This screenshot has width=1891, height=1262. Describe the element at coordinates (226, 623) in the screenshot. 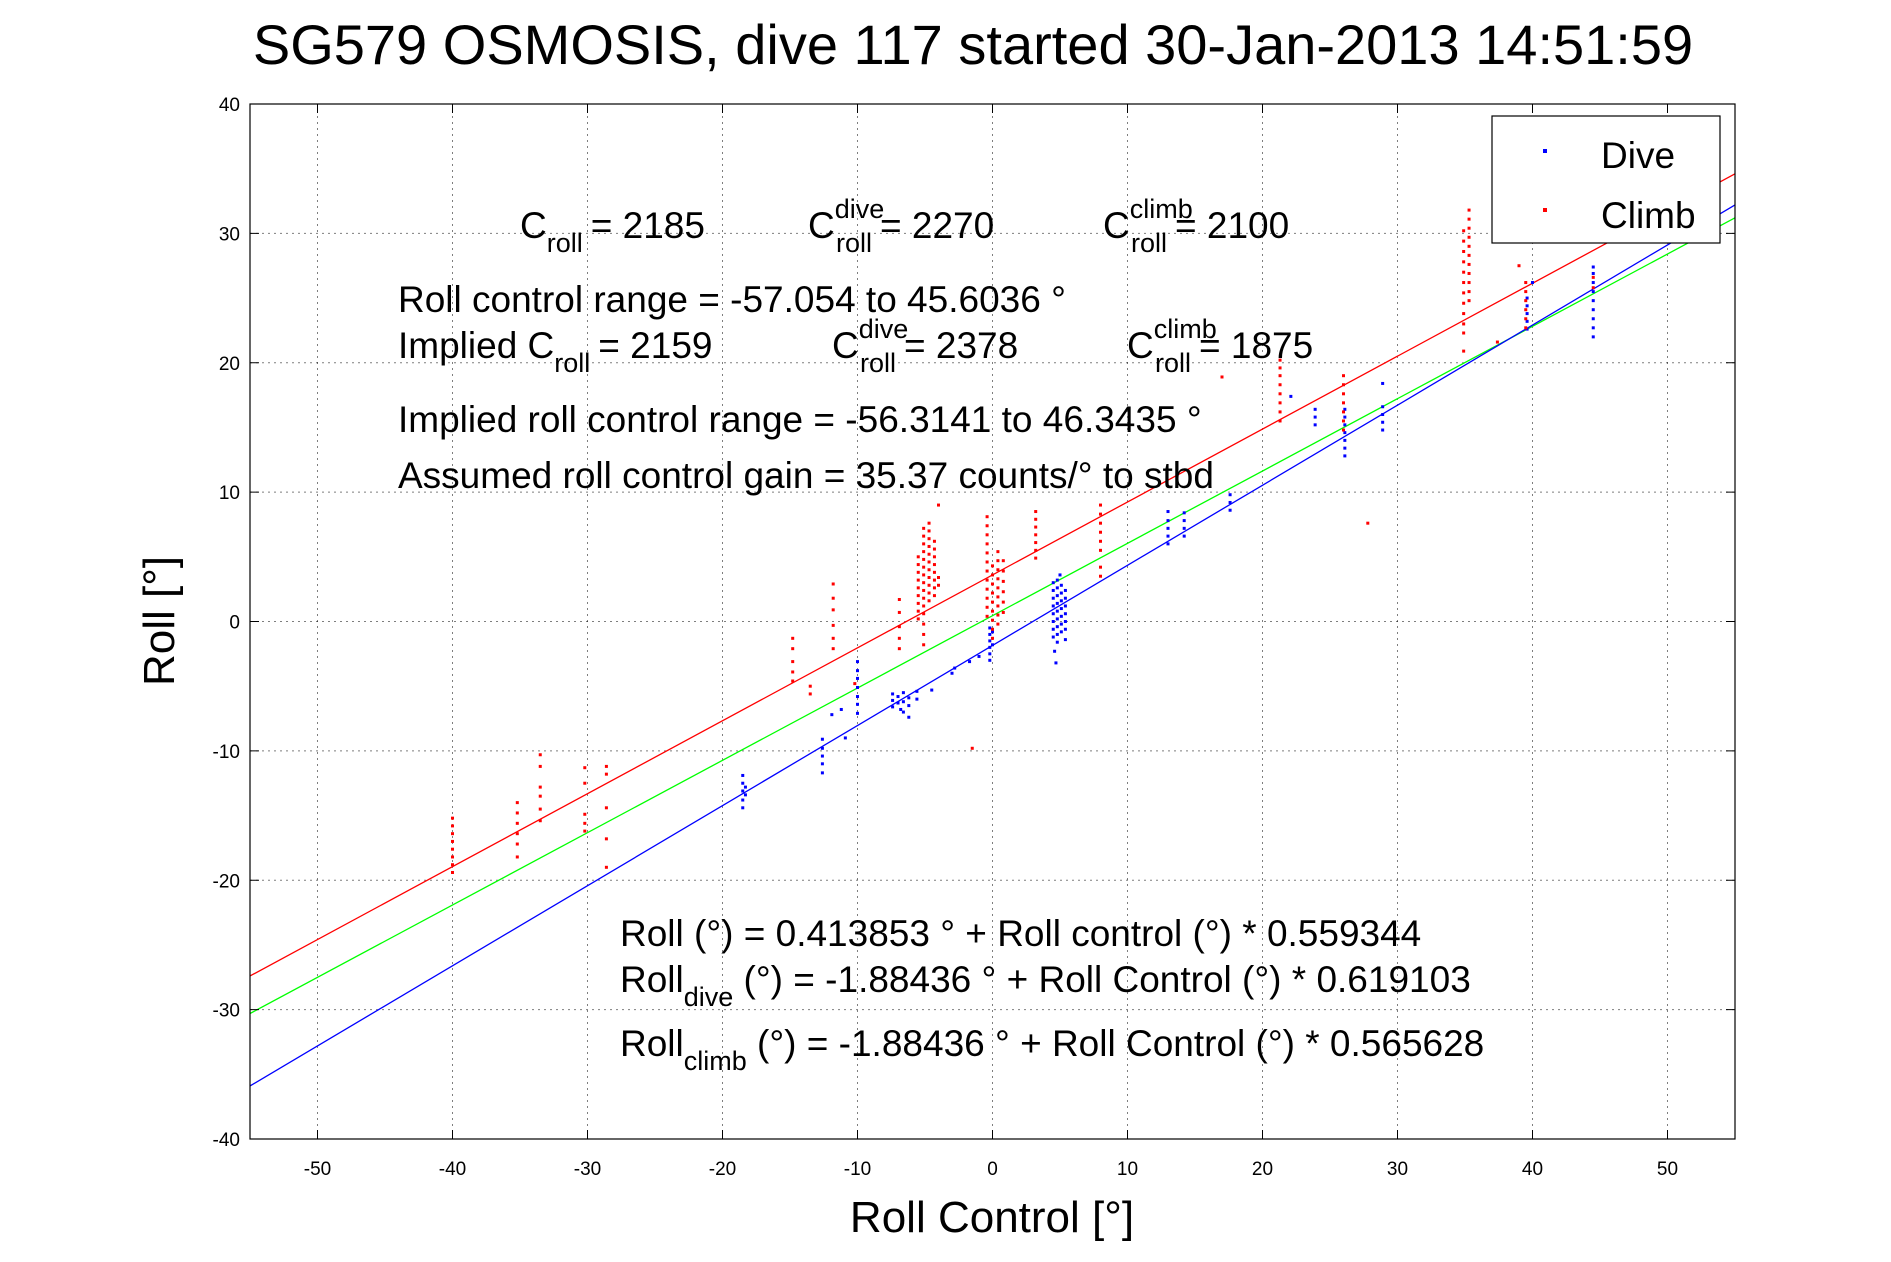

I see `y-tick-labels: -40 -30 -20 -10 0 10 20 30 40` at that location.